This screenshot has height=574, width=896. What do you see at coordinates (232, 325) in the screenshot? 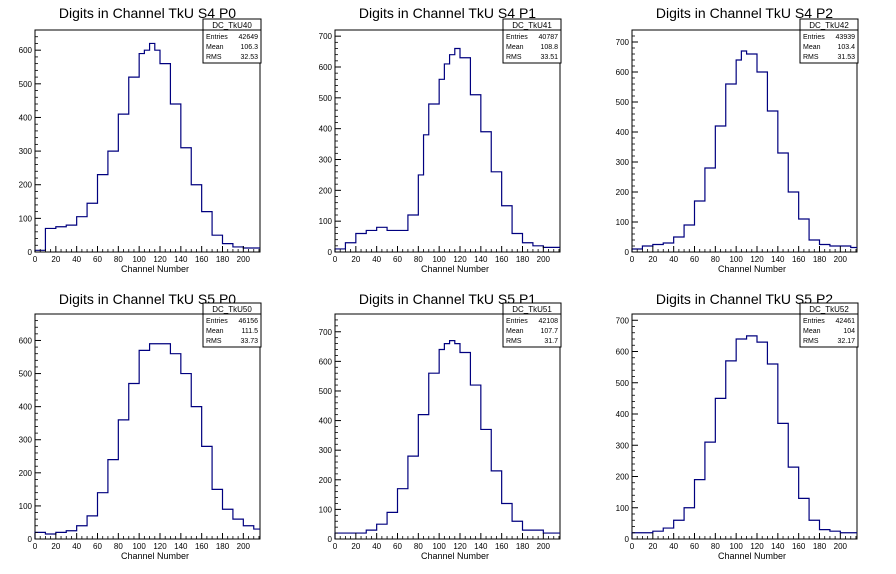
I see `stats-box-frame` at bounding box center [232, 325].